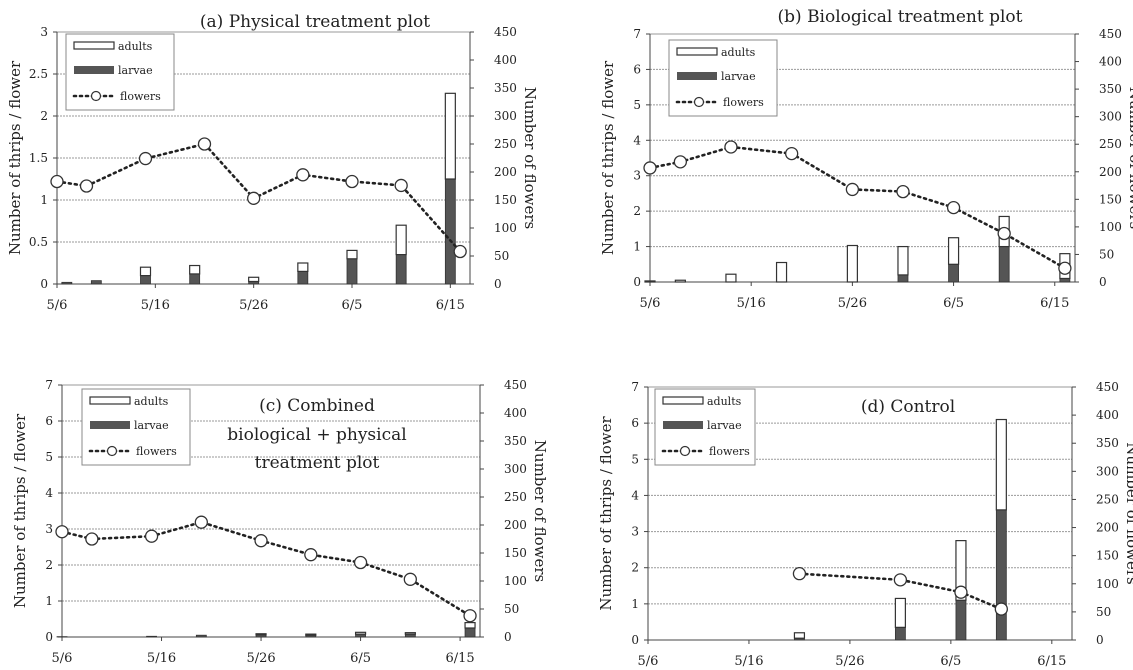 This screenshot has height=670, width=1133. What do you see at coordinates (515, 525) in the screenshot?
I see `y2-tick-label: 200` at bounding box center [515, 525].